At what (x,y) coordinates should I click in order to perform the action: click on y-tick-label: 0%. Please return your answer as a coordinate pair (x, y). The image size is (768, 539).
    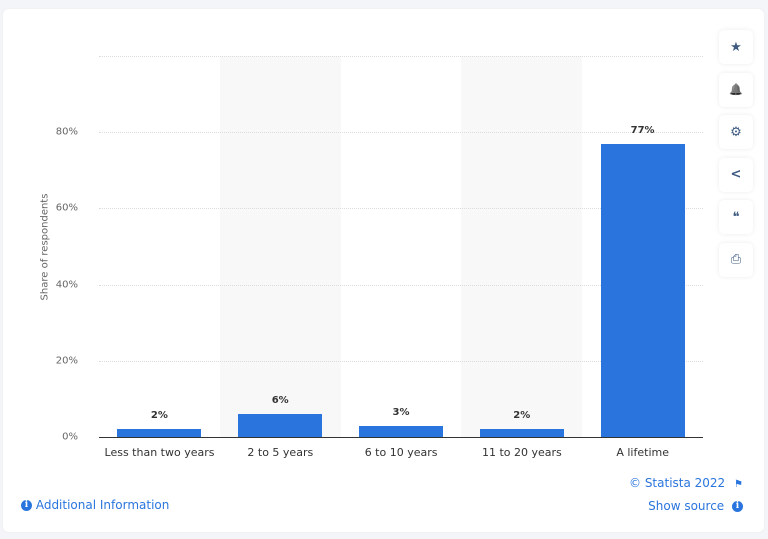
    Looking at the image, I should click on (70, 437).